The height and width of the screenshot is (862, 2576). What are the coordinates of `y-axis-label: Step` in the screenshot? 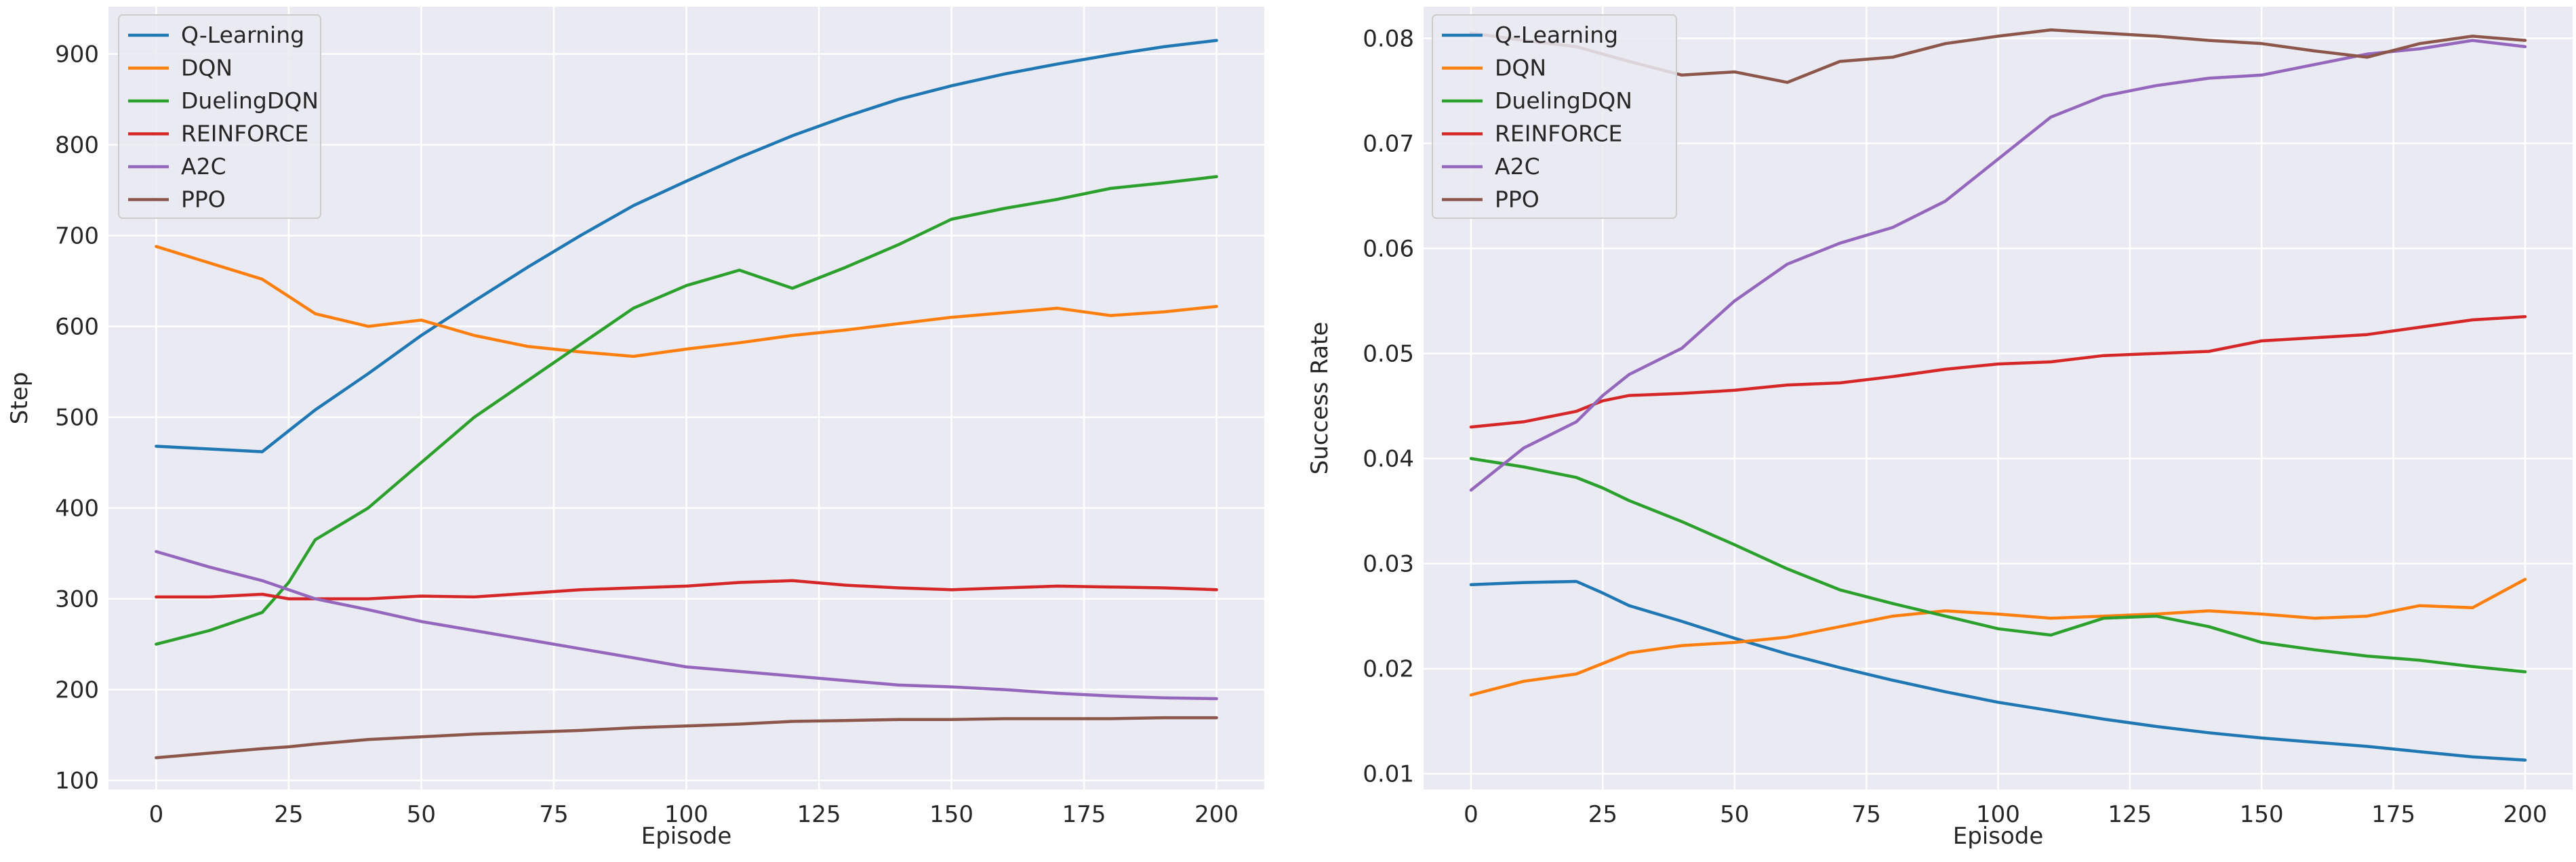 It's located at (19, 398).